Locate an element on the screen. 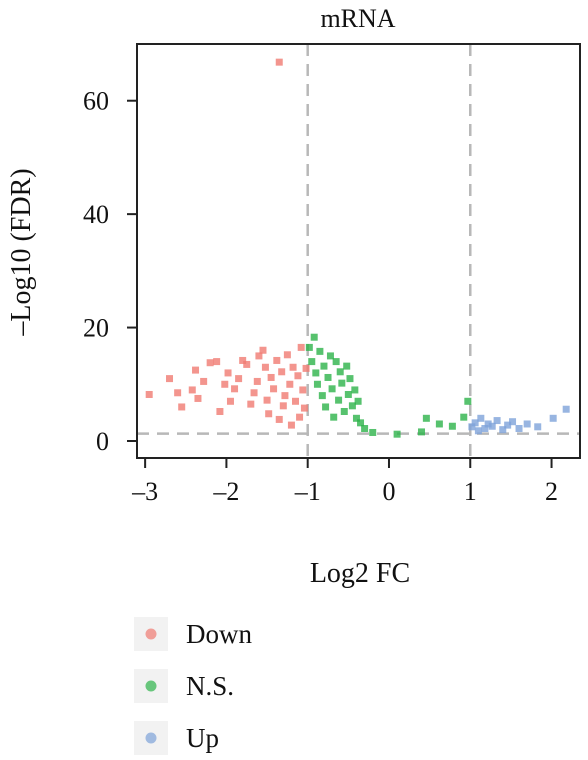  legend: Down N.S. Up is located at coordinates (193, 686).